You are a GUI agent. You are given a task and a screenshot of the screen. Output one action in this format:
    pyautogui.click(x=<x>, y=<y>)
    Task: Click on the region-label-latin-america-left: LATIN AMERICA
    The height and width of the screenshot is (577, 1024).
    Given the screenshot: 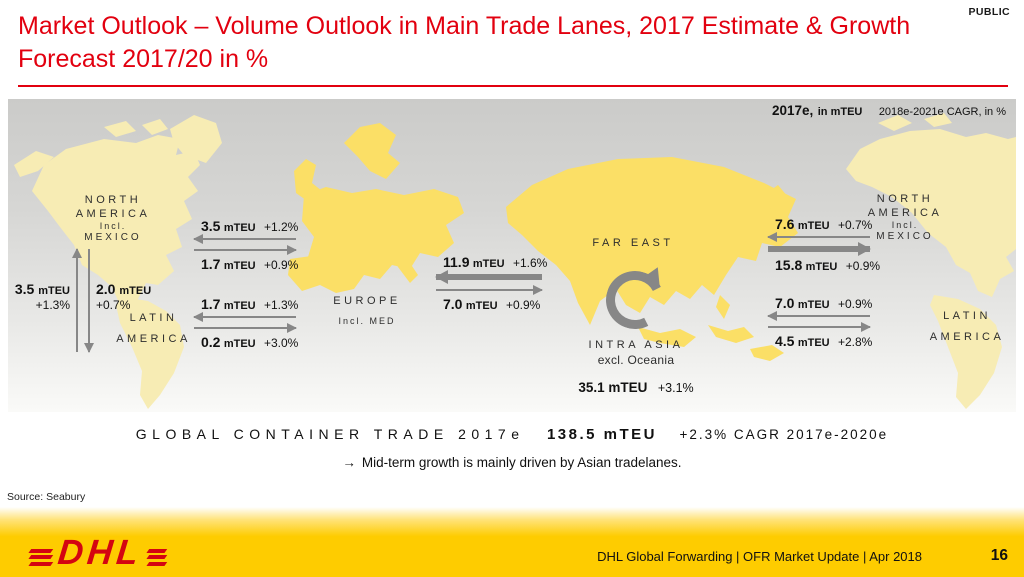 What is the action you would take?
    pyautogui.click(x=153, y=329)
    